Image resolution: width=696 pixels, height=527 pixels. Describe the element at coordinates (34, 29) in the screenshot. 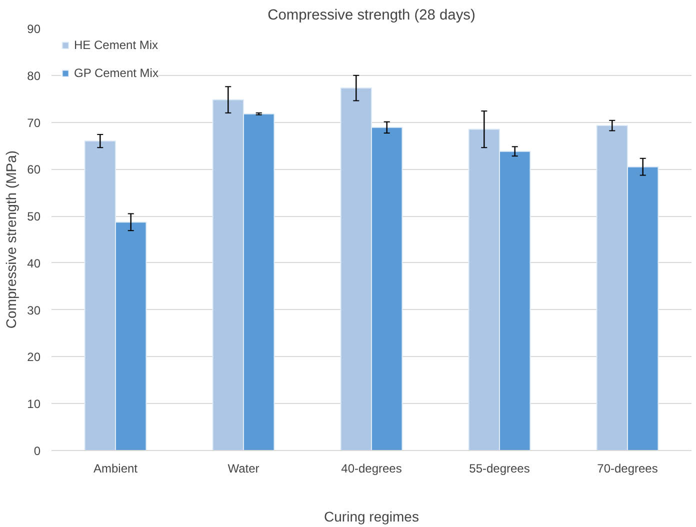

I see `y-tick-label: 90` at that location.